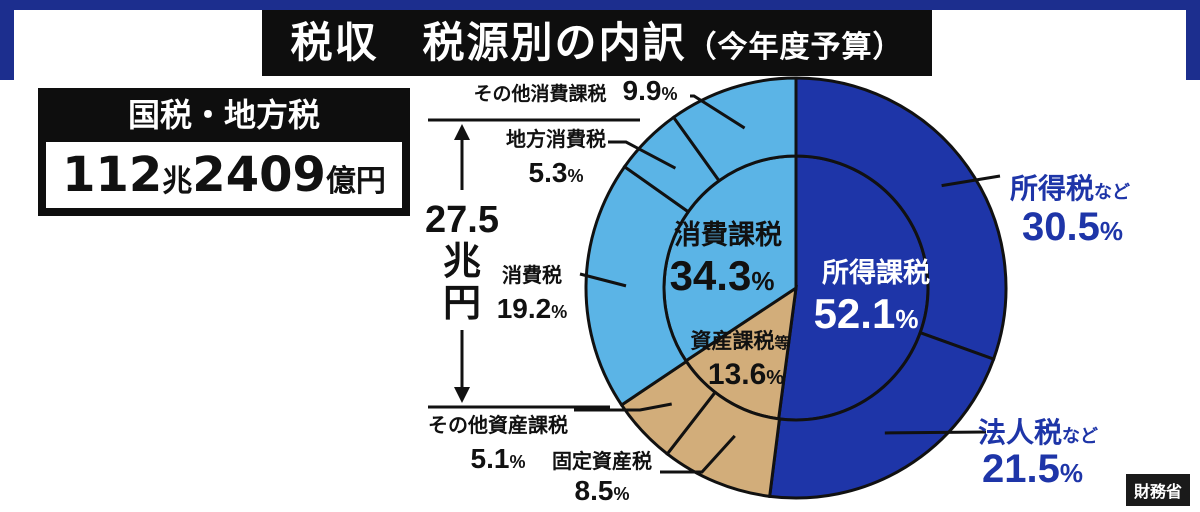 This screenshot has width=1200, height=512. What do you see at coordinates (722, 275) in the screenshot?
I see `inner-label-value-2: 34.3%` at bounding box center [722, 275].